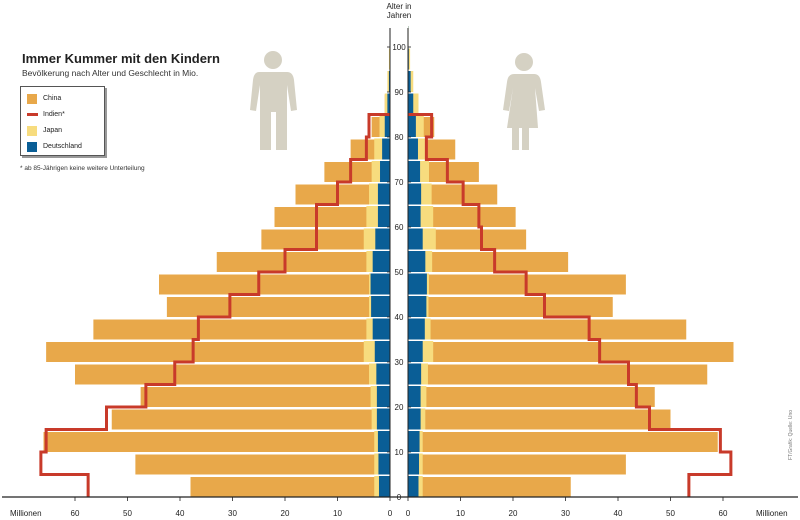 This screenshot has width=800, height=520. Describe the element at coordinates (180, 513) in the screenshot. I see `x-tick-label-left-40: 40` at that location.